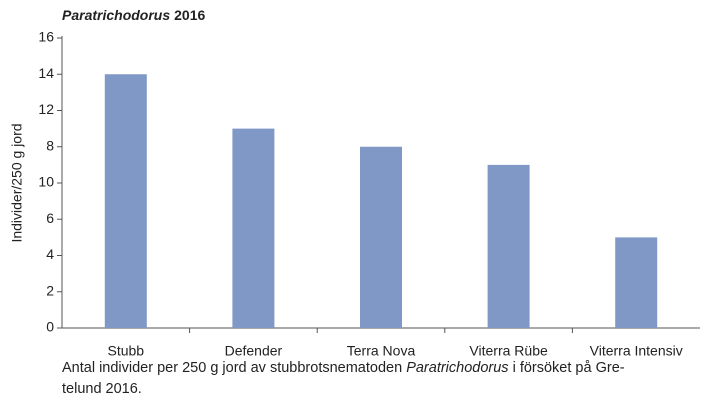  I want to click on y-tick-label: 2, so click(50, 290).